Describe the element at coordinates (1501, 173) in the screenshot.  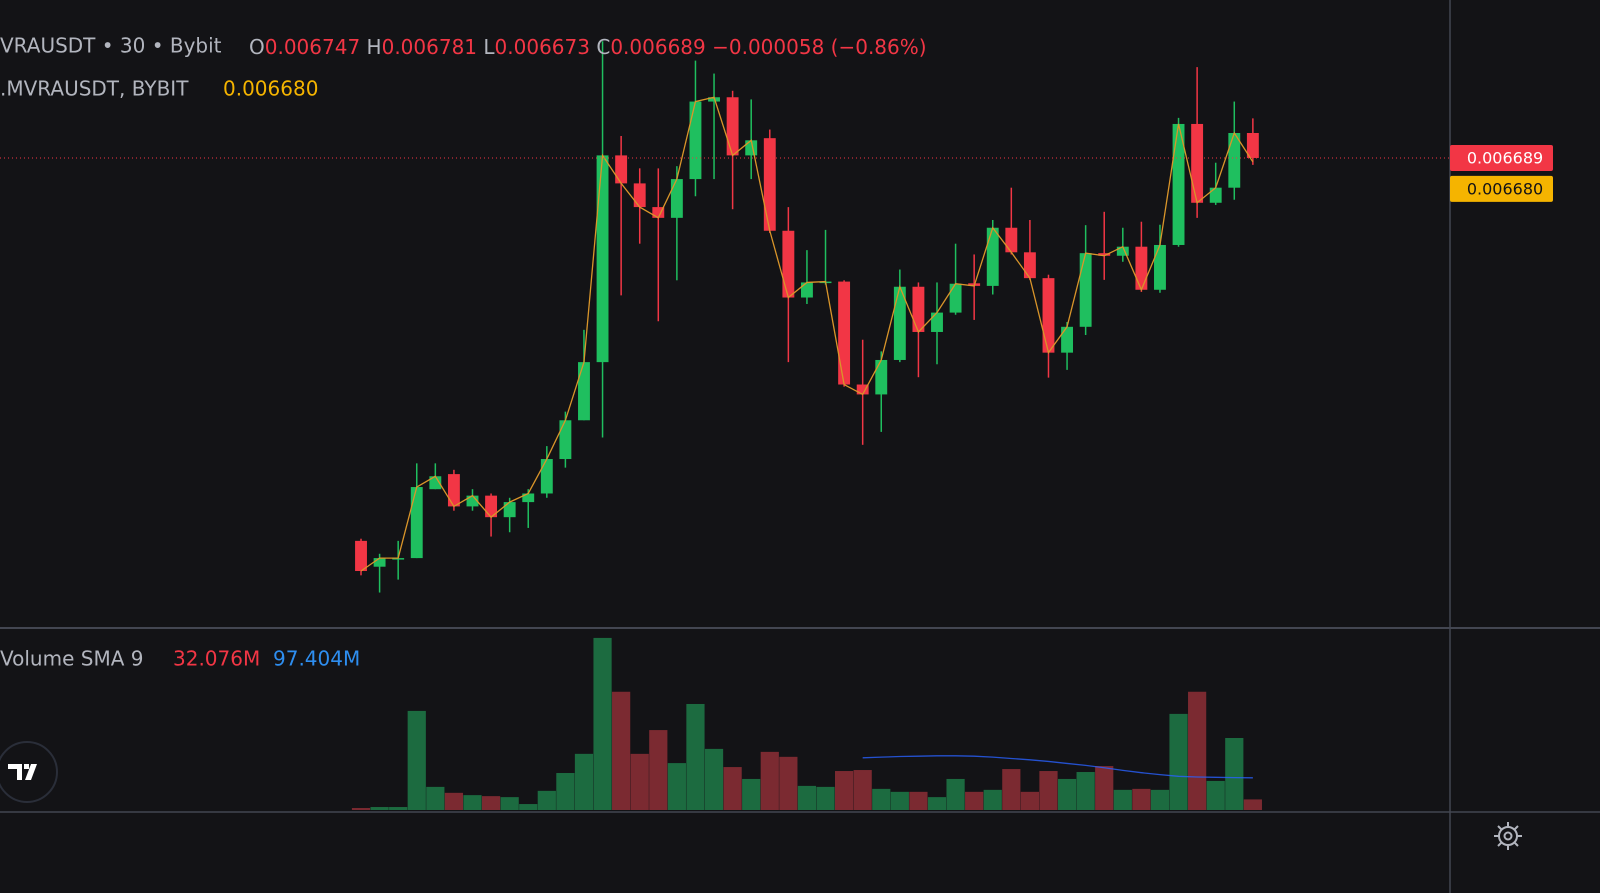
I see `labels-layer: 0.006689 0.006680` at that location.